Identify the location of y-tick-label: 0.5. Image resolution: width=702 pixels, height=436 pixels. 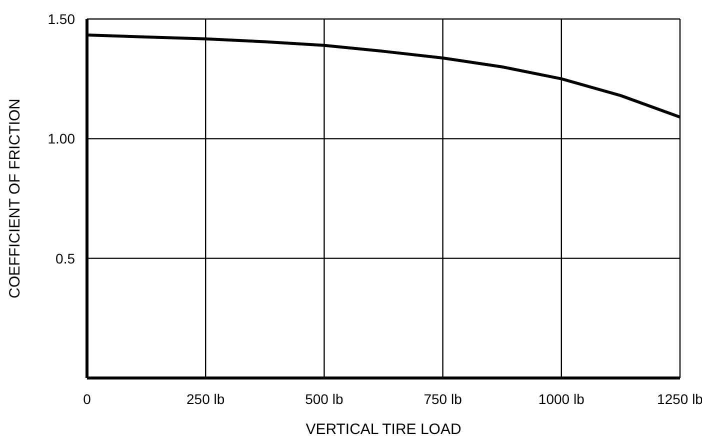
(66, 258).